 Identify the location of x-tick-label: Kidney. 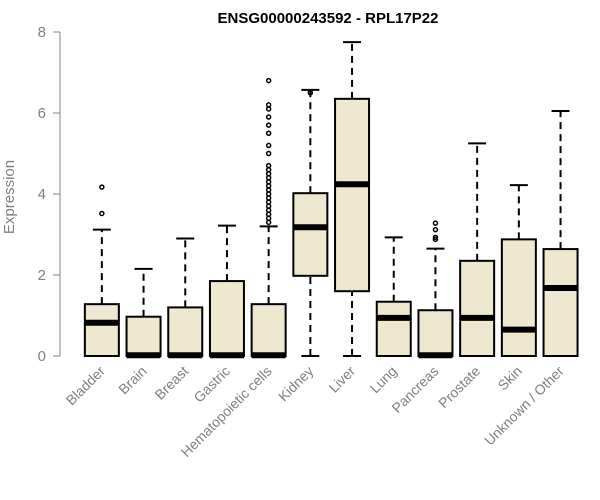
(296, 384).